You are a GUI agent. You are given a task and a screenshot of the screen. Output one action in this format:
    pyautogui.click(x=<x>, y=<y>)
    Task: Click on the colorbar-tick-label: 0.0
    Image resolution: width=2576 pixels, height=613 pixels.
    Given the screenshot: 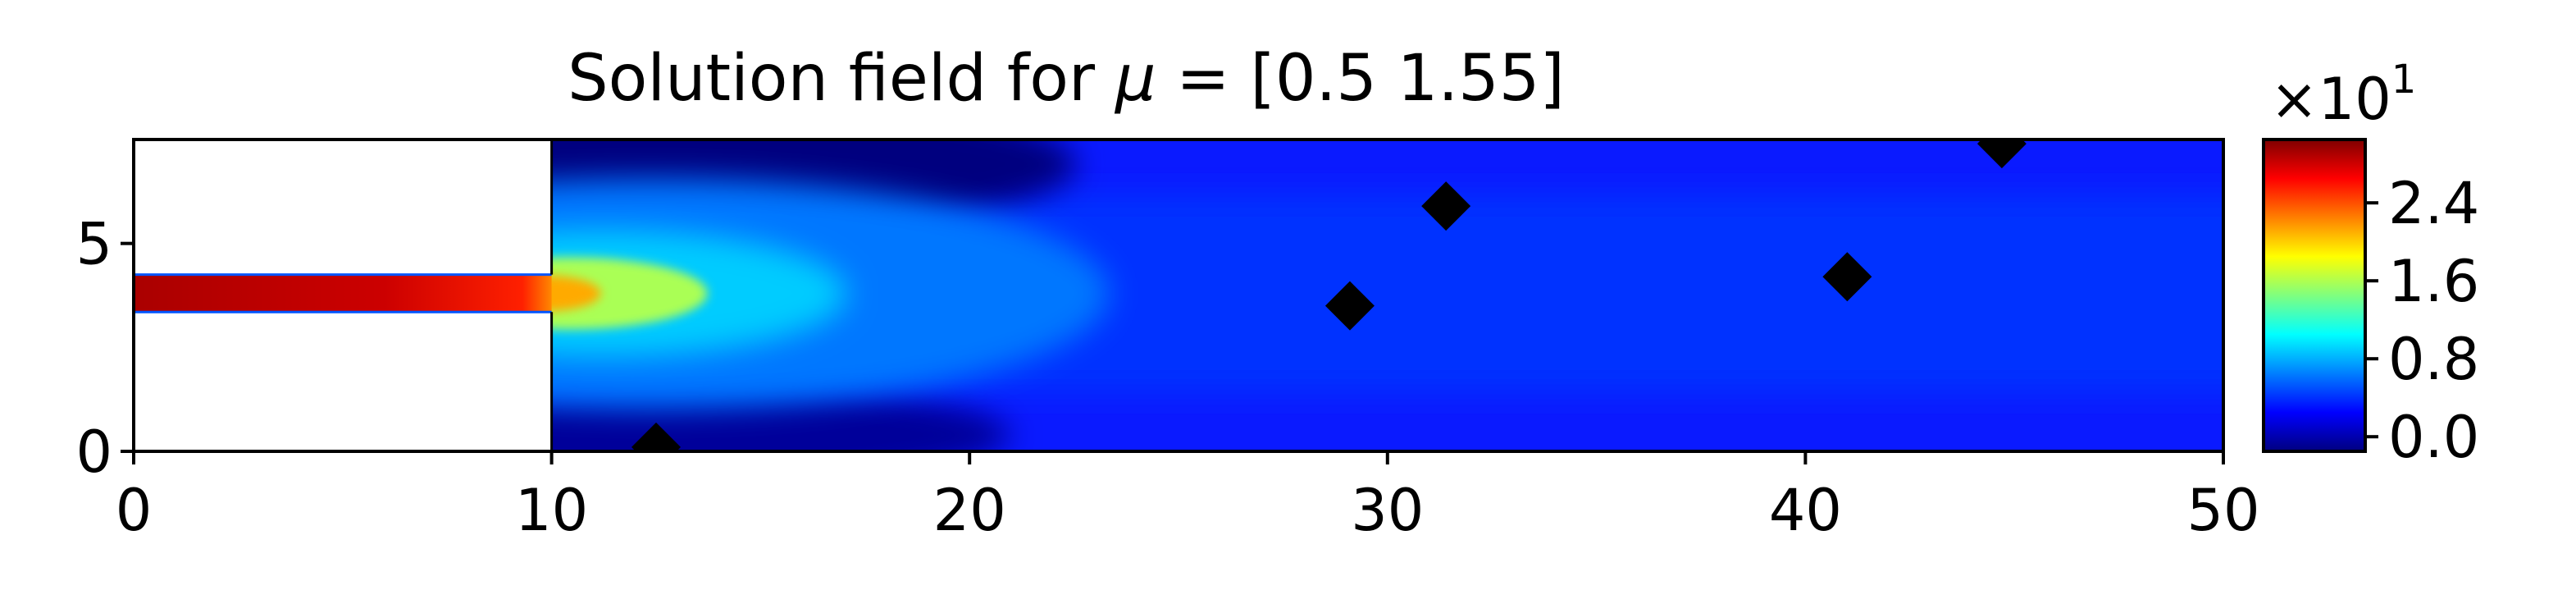 What is the action you would take?
    pyautogui.click(x=2433, y=438)
    